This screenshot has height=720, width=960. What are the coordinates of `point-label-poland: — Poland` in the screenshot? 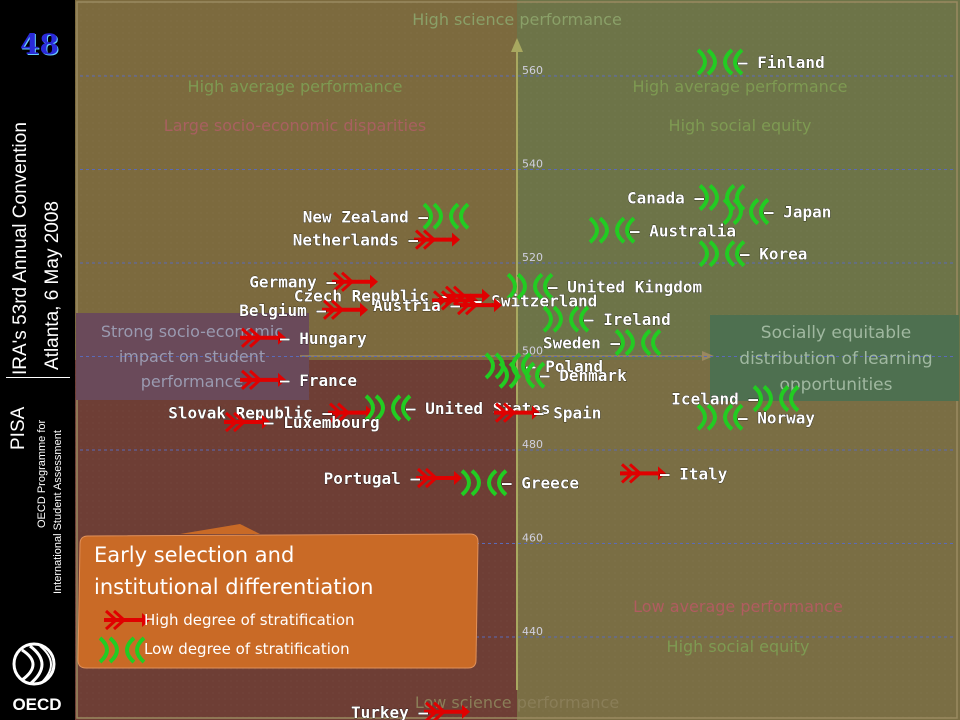 It's located at (564, 366).